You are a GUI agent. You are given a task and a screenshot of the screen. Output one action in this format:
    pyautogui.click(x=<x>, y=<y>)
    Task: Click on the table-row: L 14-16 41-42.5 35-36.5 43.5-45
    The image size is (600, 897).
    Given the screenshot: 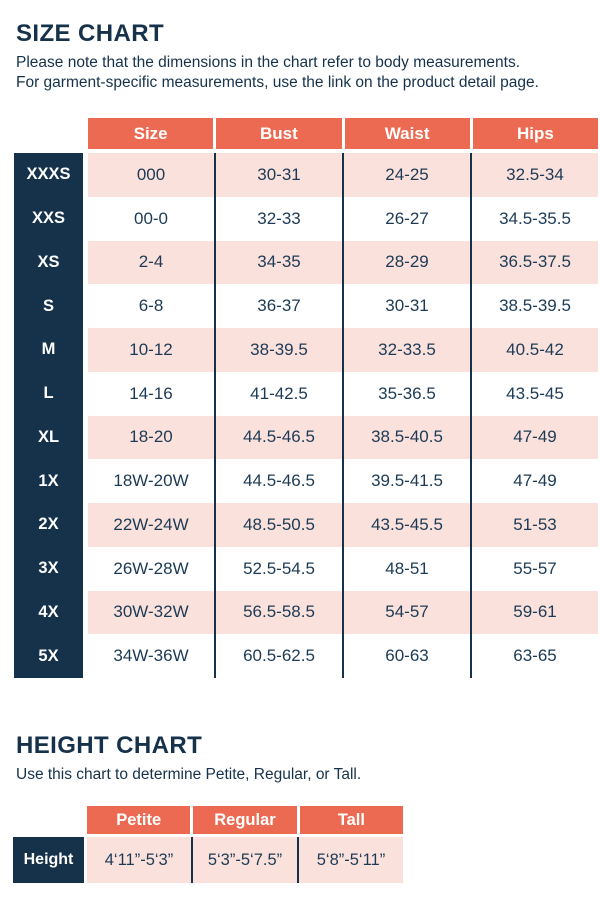 What is the action you would take?
    pyautogui.click(x=306, y=393)
    